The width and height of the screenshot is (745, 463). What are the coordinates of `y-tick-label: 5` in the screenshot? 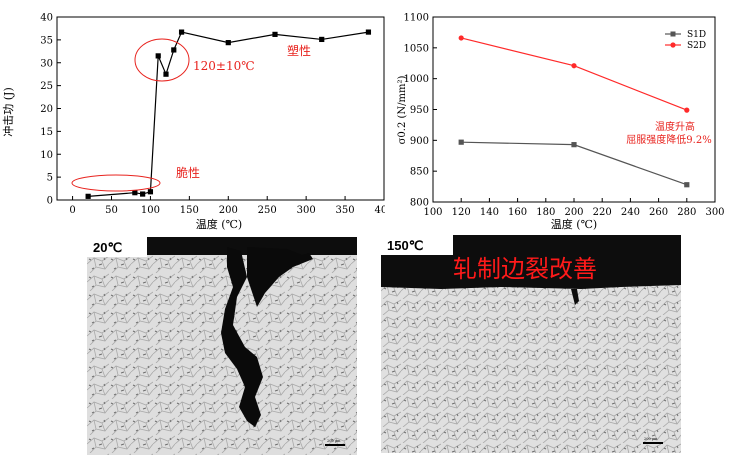 It's located at (50, 178).